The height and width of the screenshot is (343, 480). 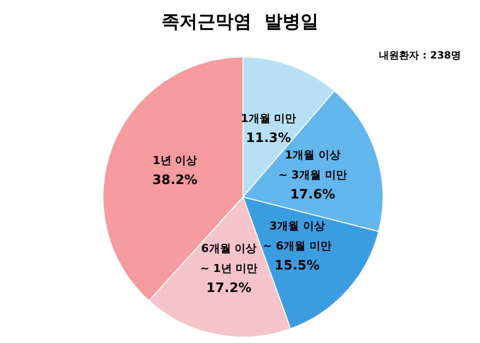 I want to click on data-label: 17.6%, so click(x=313, y=195).